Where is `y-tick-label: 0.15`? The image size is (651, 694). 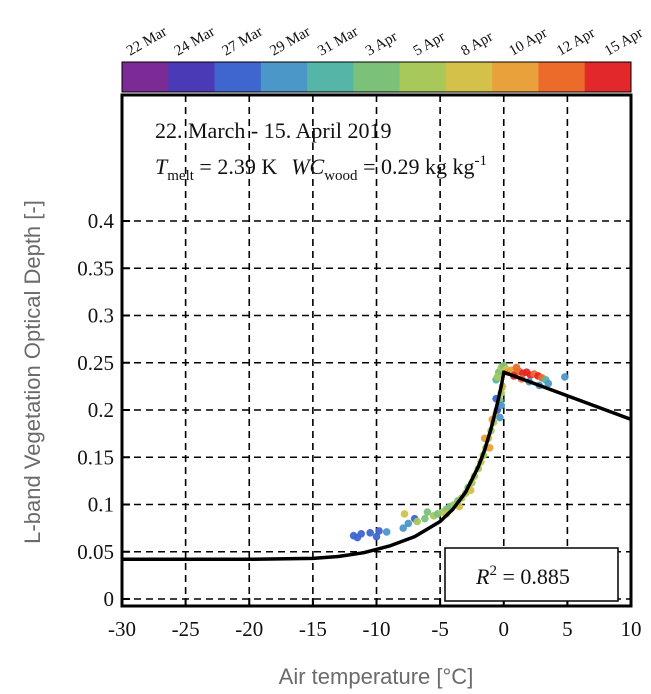 y-tick-label: 0.15 is located at coordinates (95, 457).